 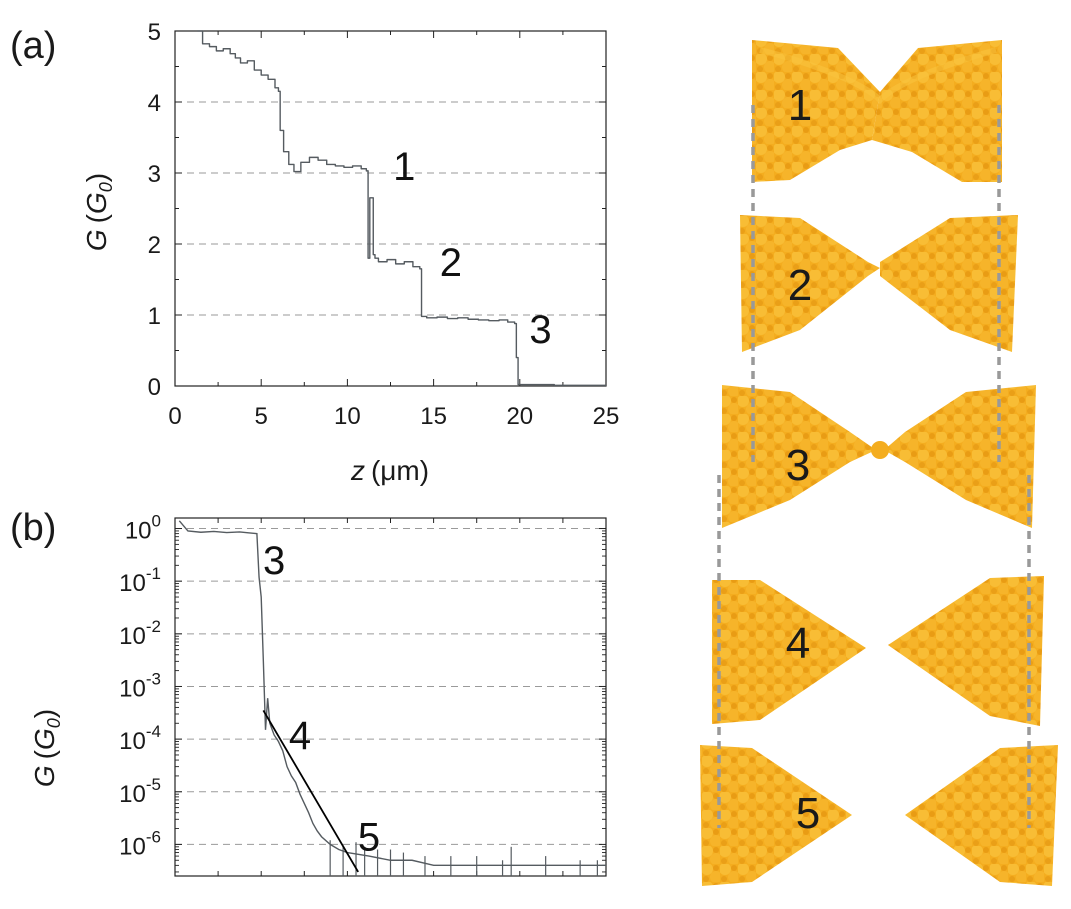 I want to click on junction-stage-4: 4, so click(x=878, y=651).